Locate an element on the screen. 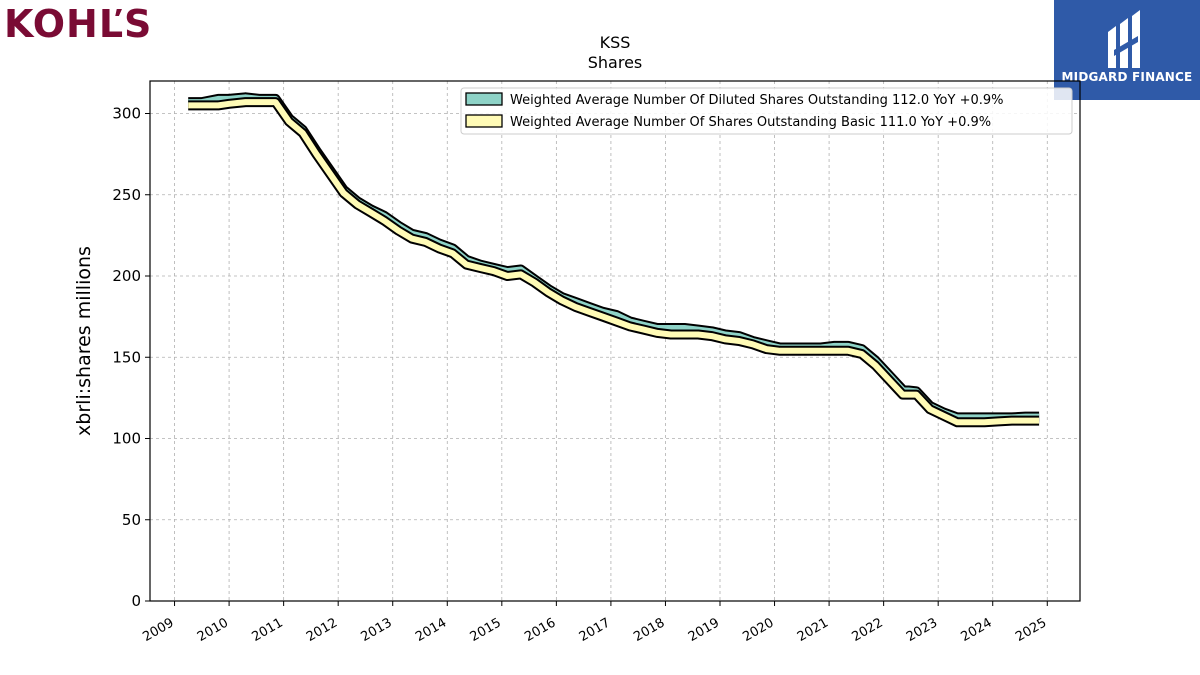  x-tick-label: 2023 is located at coordinates (922, 630).